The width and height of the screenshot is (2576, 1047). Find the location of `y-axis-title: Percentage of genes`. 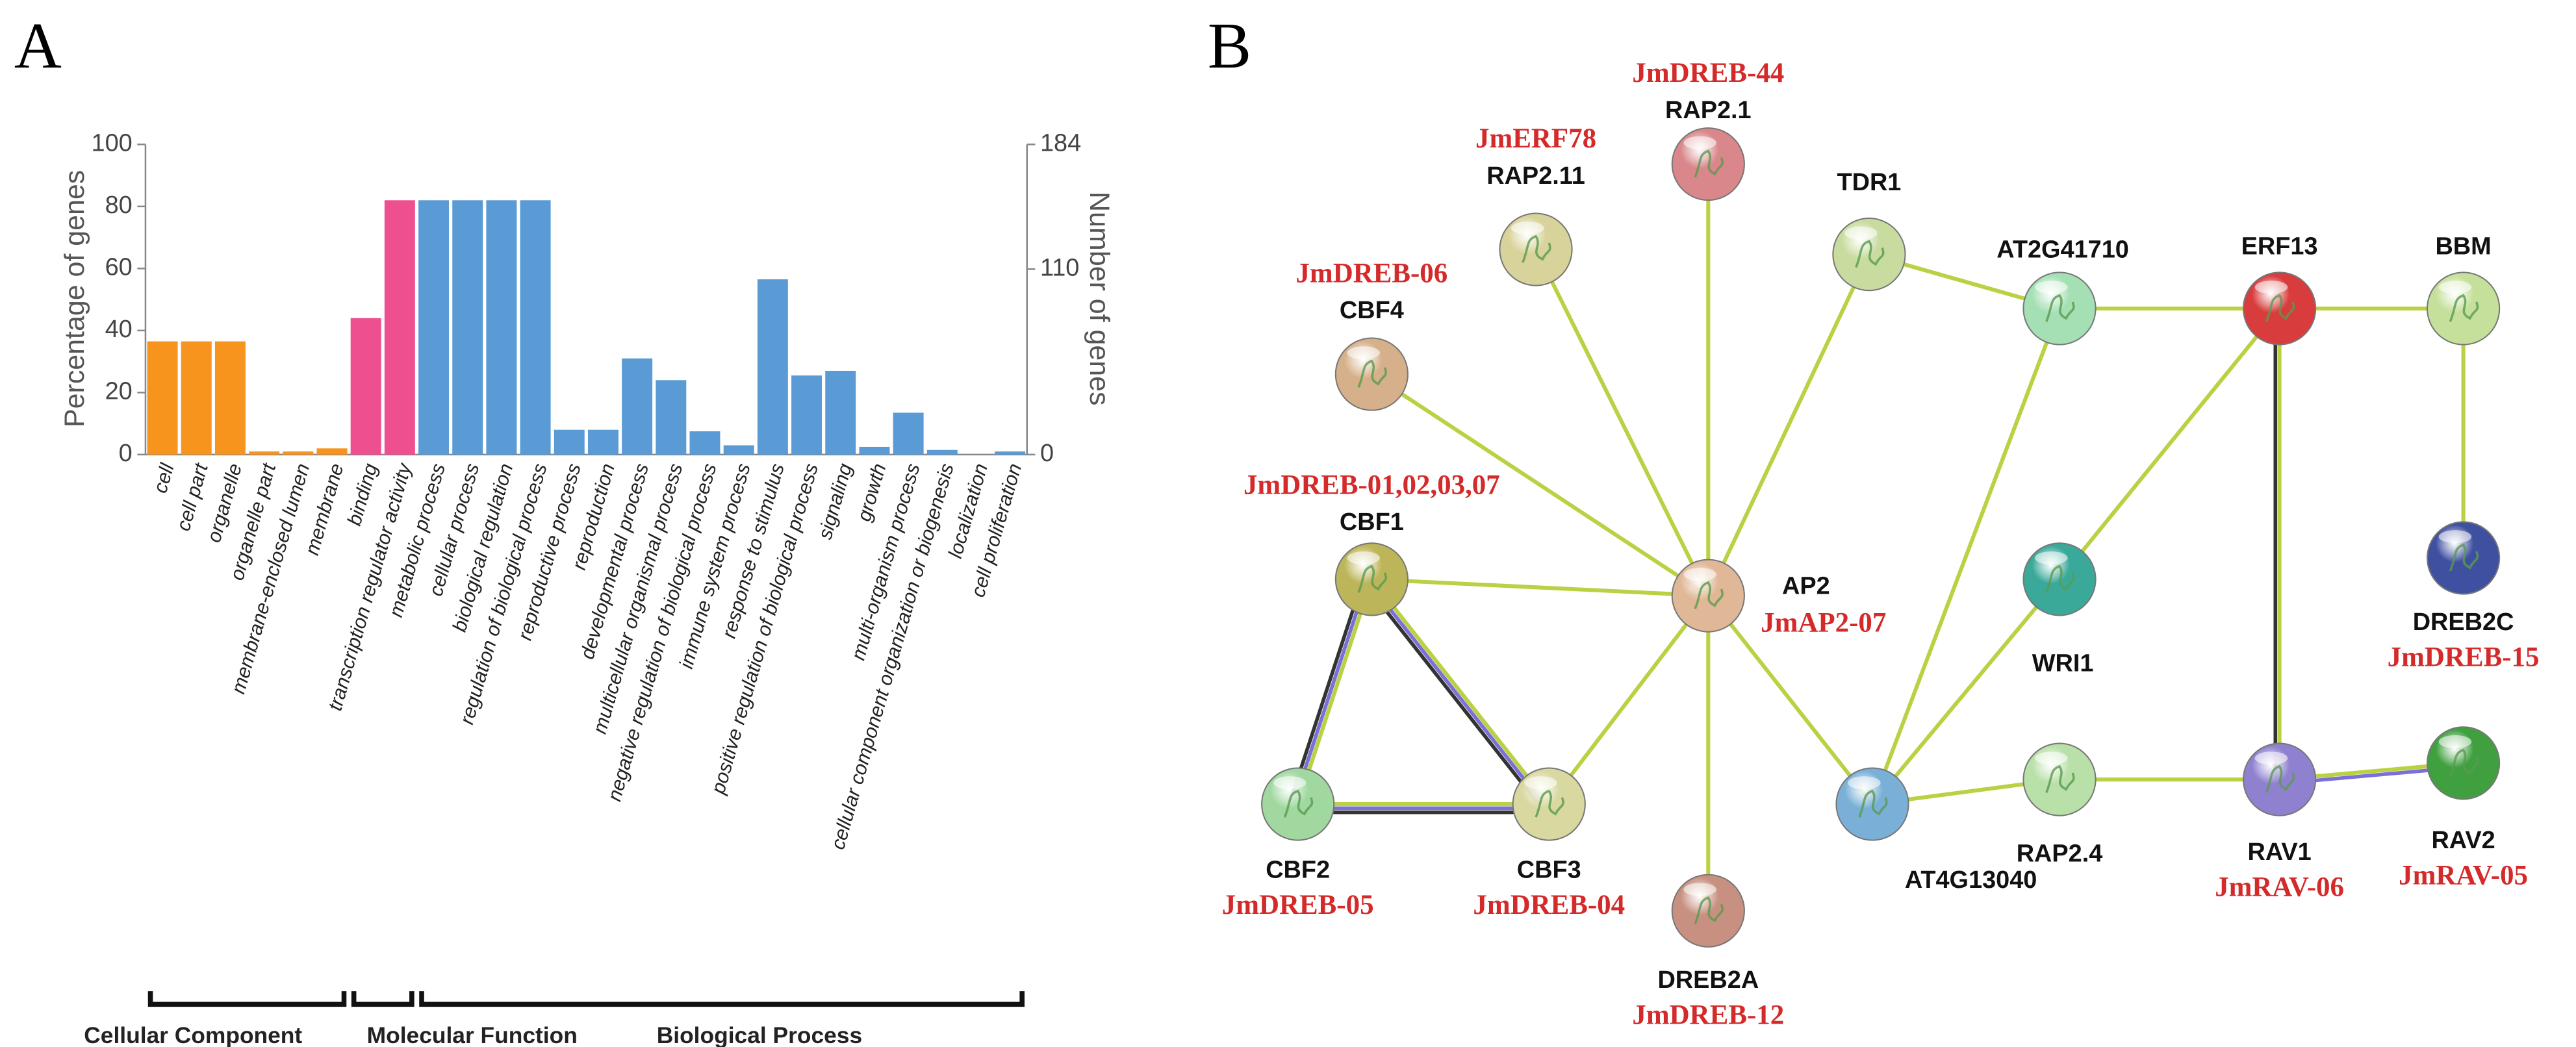

y-axis-title: Percentage of genes is located at coordinates (74, 298).